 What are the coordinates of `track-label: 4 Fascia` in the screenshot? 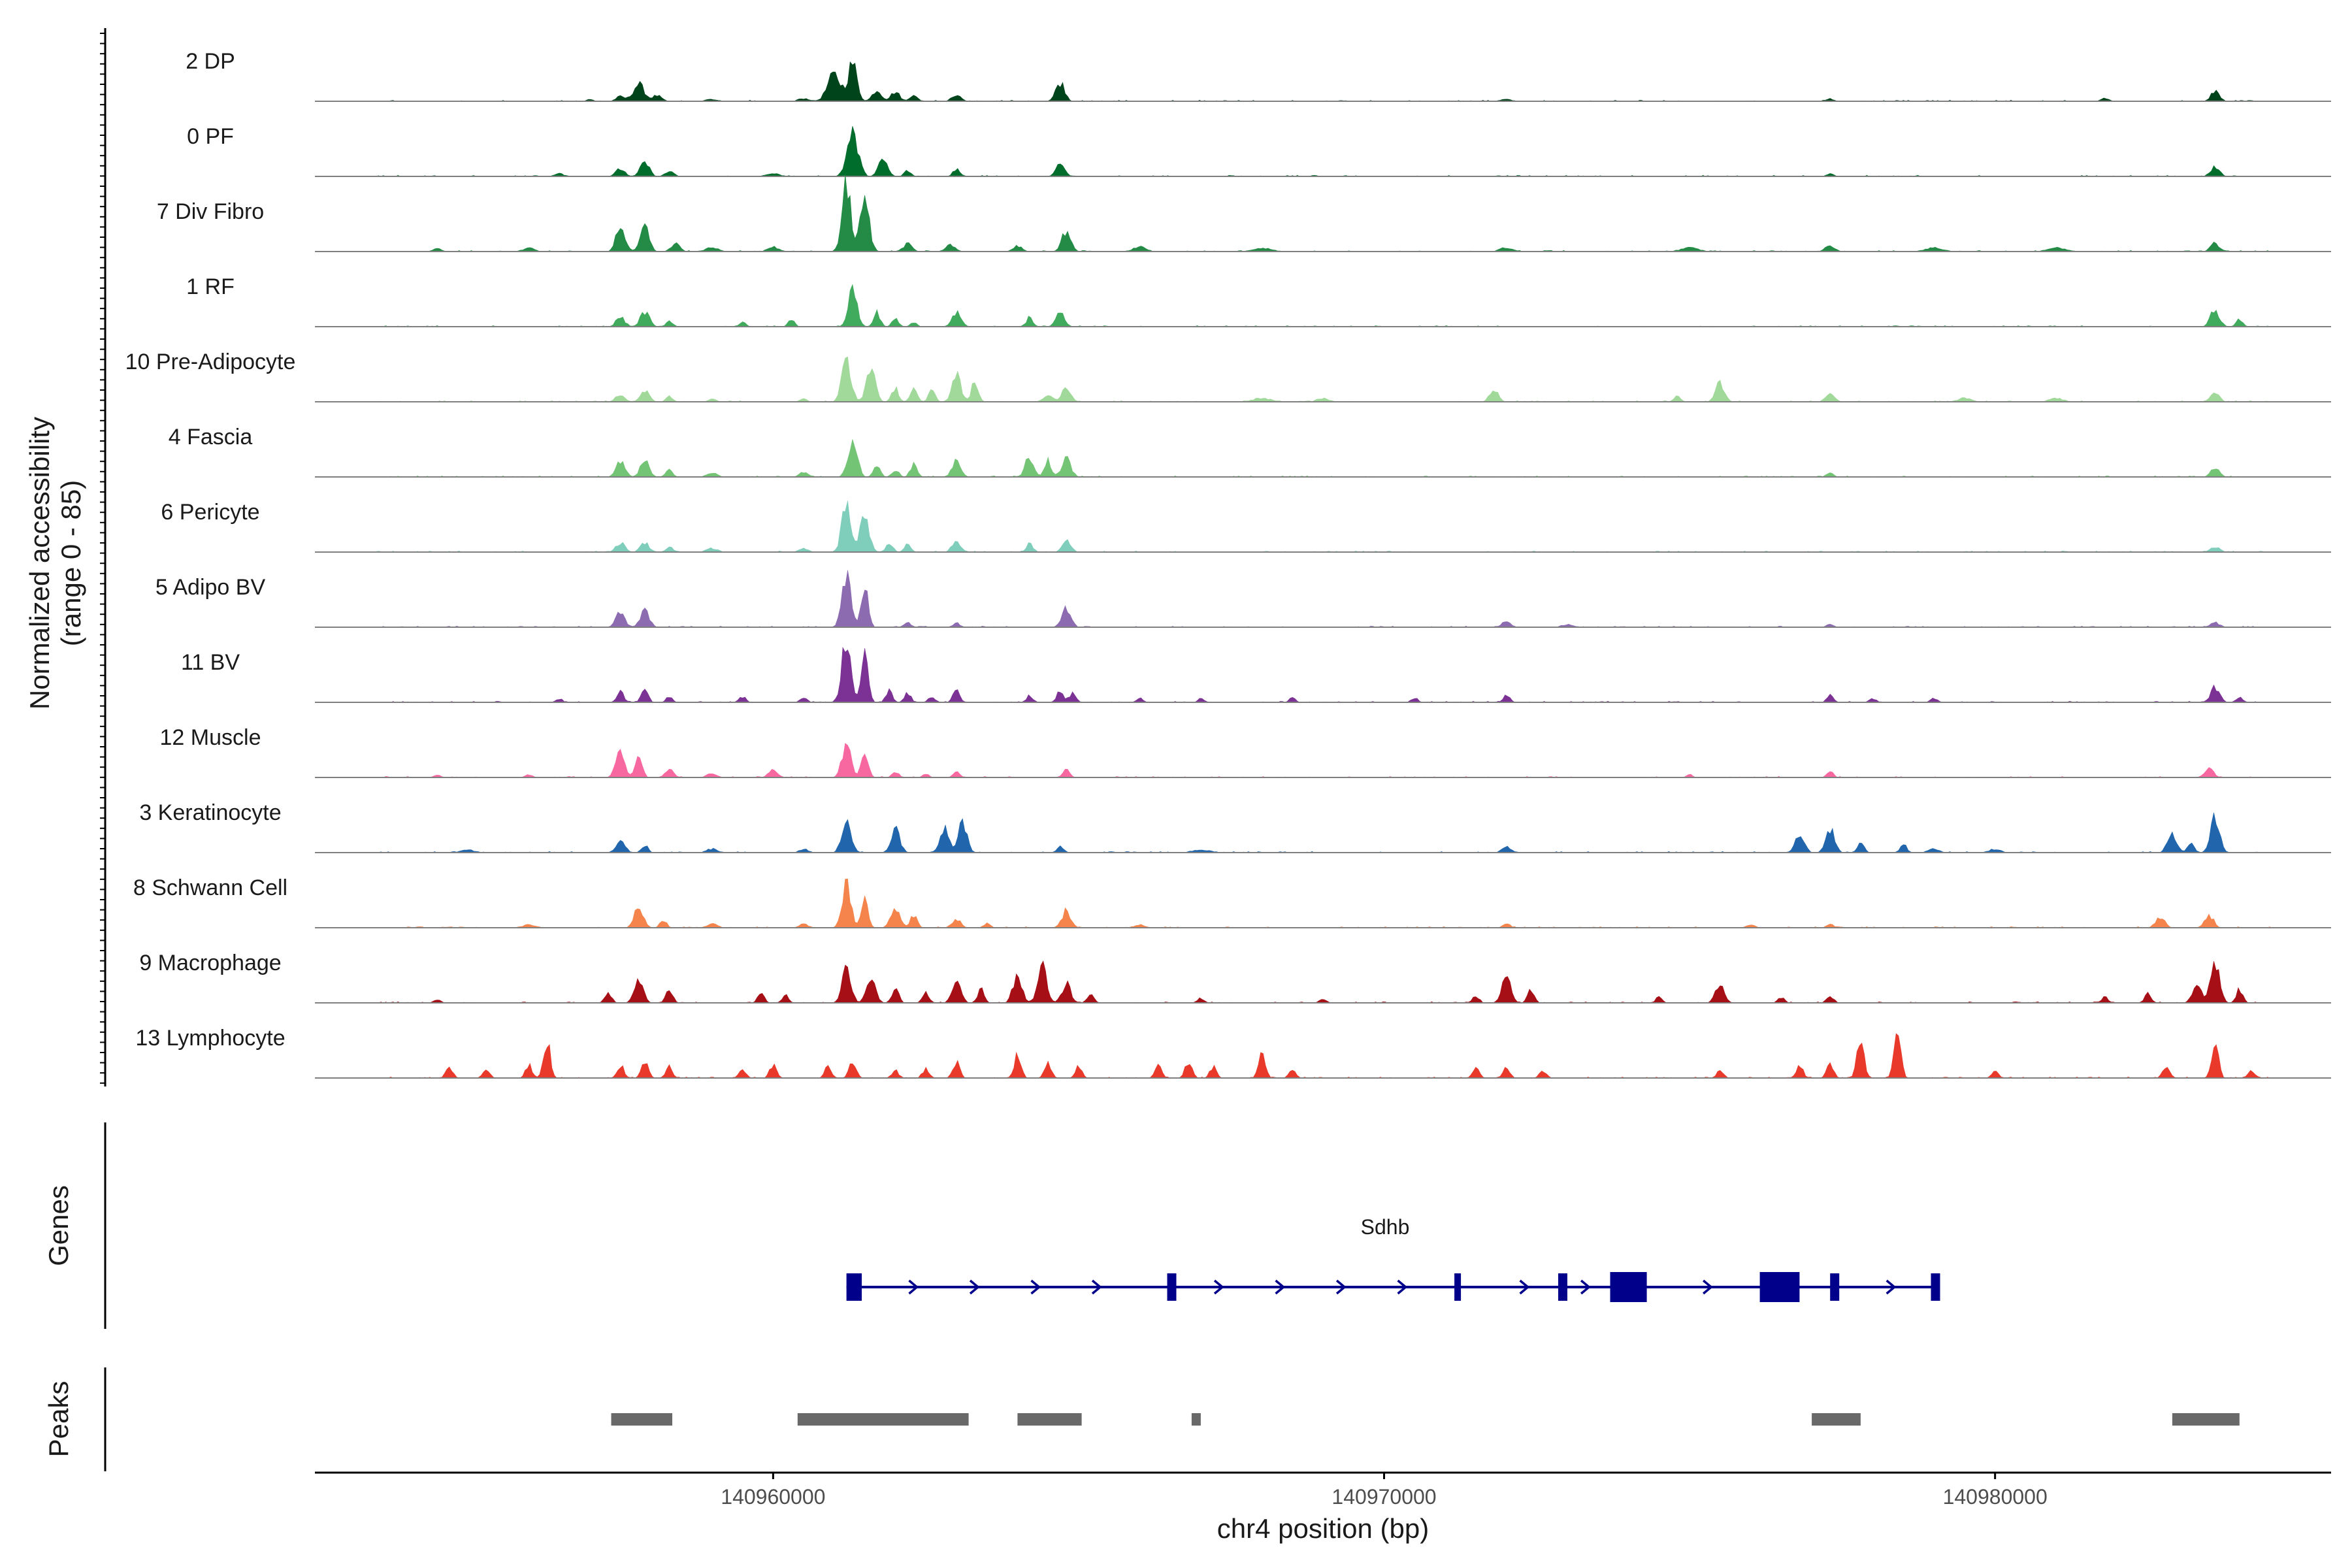 It's located at (211, 437).